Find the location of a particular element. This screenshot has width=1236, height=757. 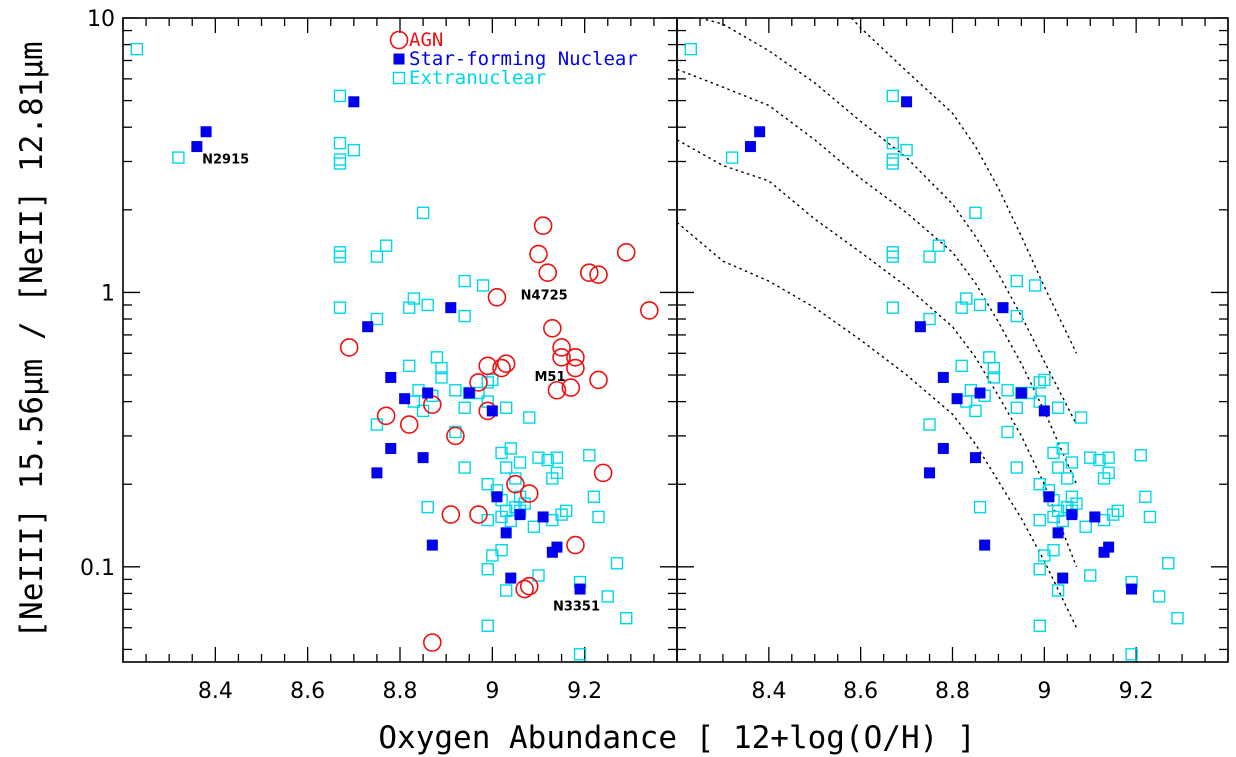

y-axis-label: [NeIII] 15.56μm / [NeII] 12.81μm is located at coordinates (32, 339).